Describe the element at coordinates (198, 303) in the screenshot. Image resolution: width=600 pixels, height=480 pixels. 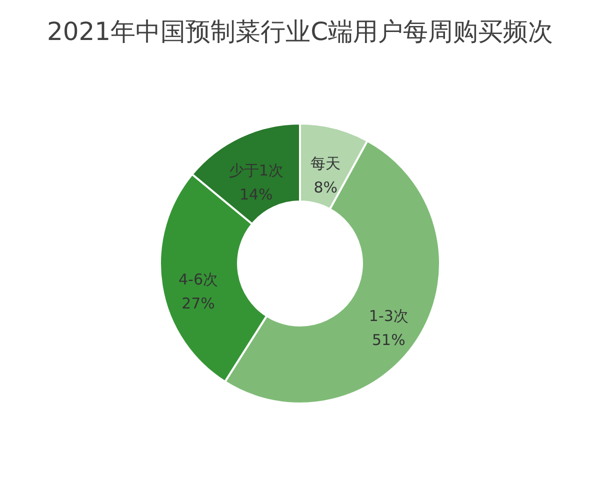
I see `data-label: 27%` at that location.